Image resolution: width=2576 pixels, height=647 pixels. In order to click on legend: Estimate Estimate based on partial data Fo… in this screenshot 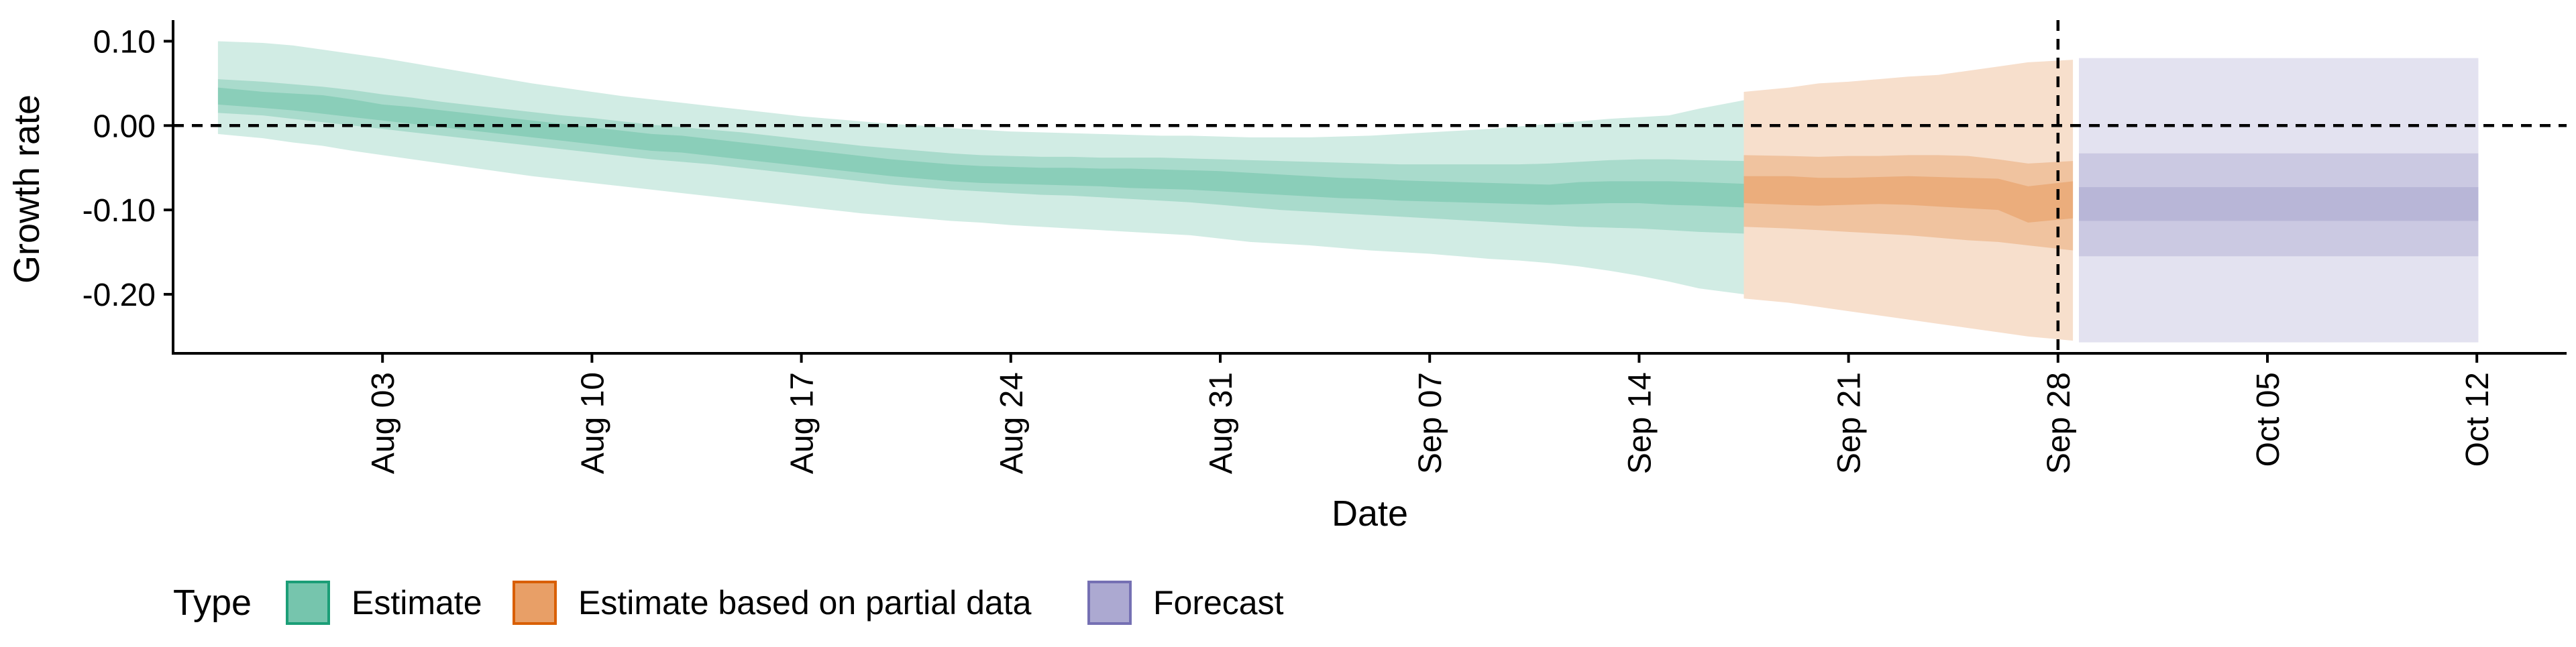, I will do `click(785, 603)`.